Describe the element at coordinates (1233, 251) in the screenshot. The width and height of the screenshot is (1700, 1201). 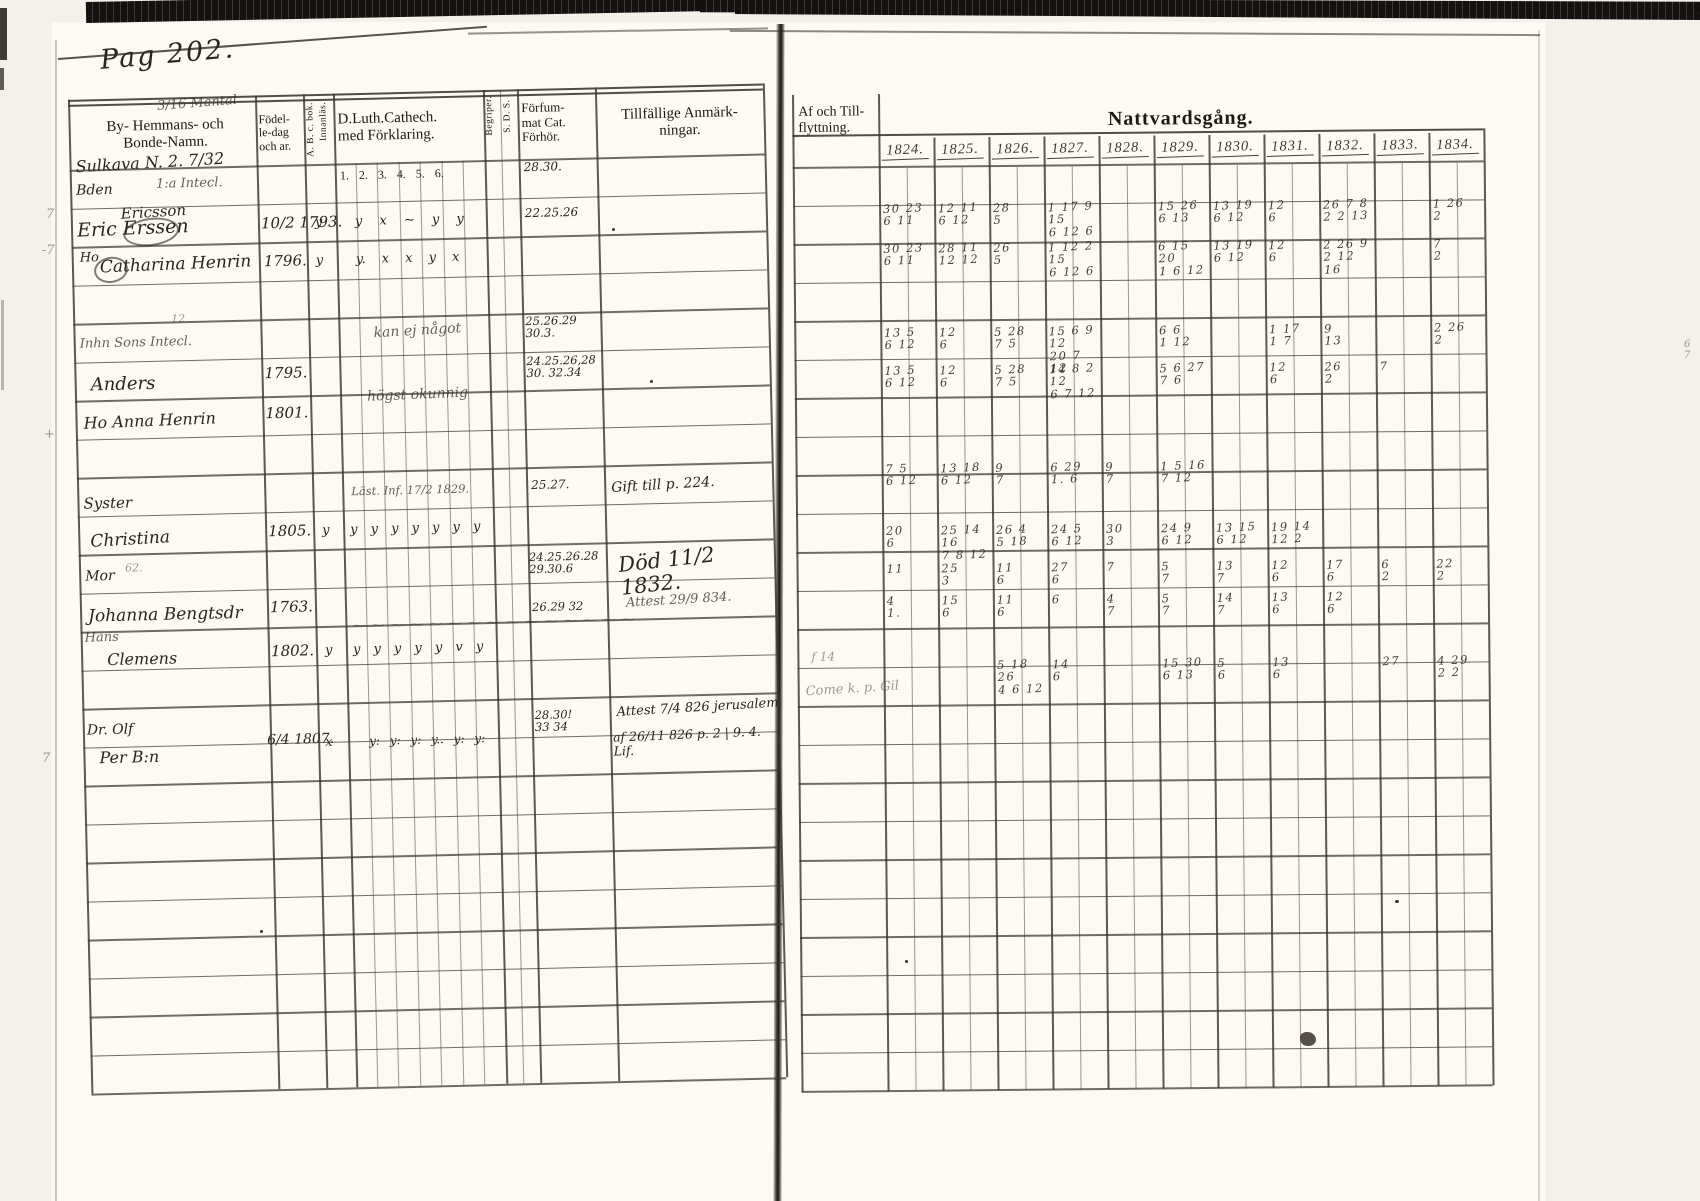
I see `communion-mark-r2-1830: 13 19 6 12` at that location.